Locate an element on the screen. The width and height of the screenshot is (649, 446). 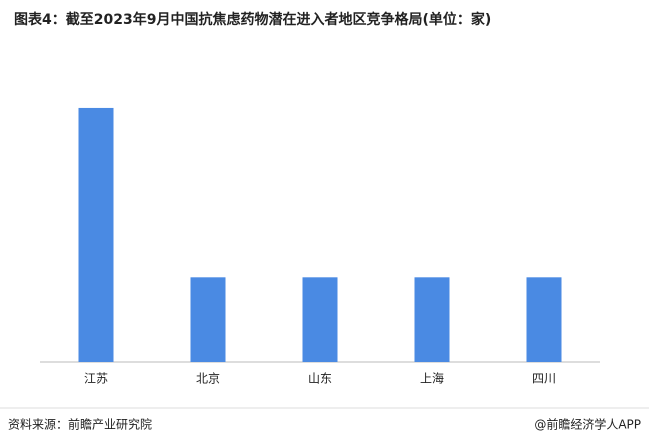
chart-title: 图表4：截至2023年9月中国抗焦虑药物潜在进入者地区竞争格局(单位：家) is located at coordinates (252, 19).